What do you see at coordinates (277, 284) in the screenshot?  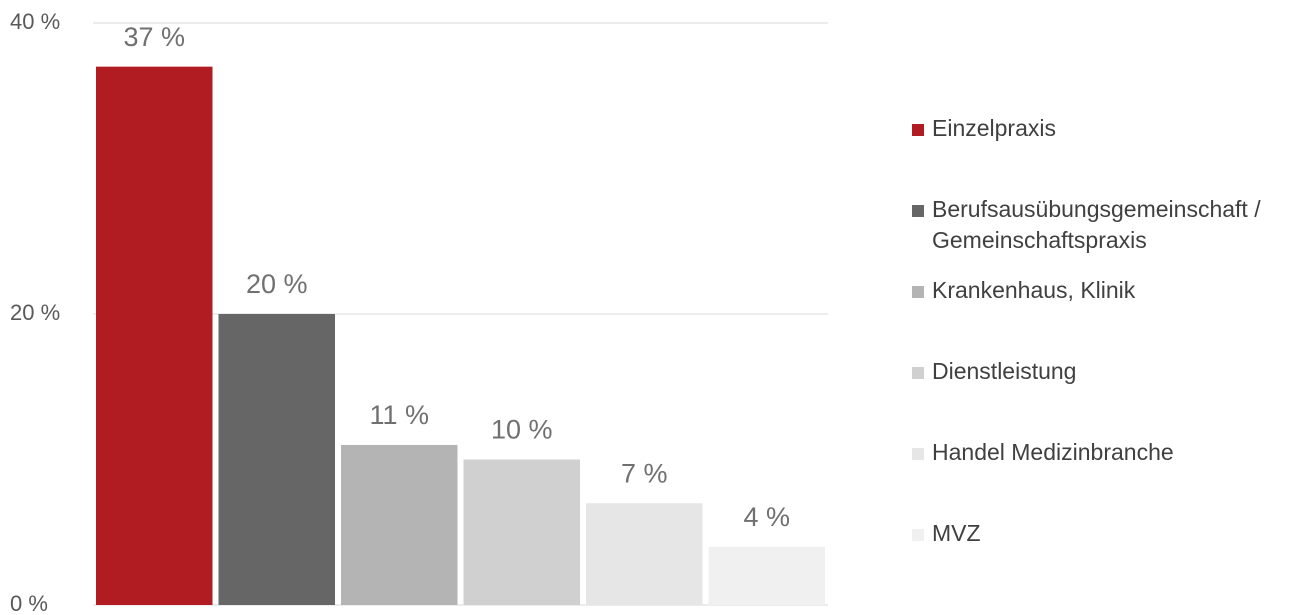 I see `data-label: 20 %` at bounding box center [277, 284].